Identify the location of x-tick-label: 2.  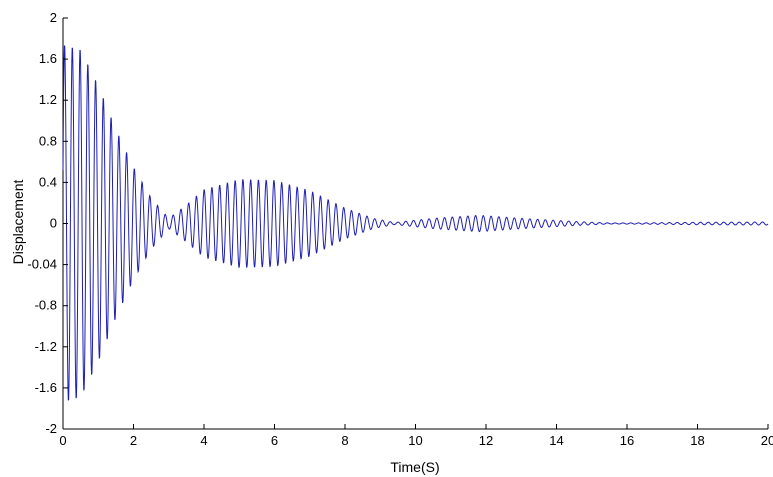
(133, 440).